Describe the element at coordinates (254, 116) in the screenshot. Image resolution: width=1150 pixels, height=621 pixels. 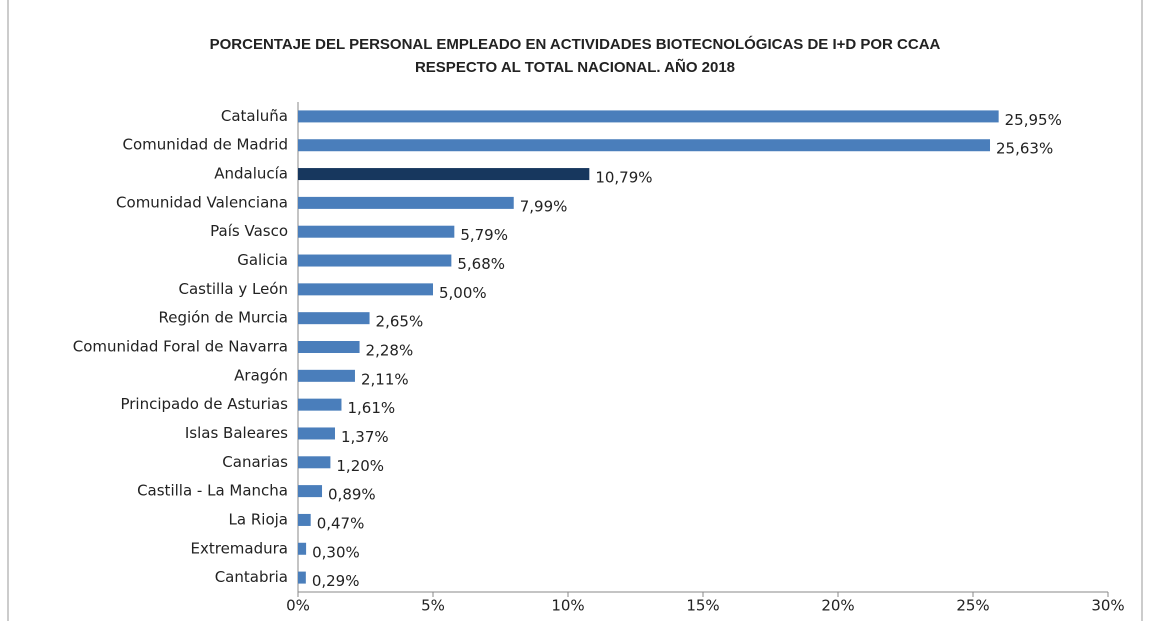
I see `y-tick-label: Cataluña` at that location.